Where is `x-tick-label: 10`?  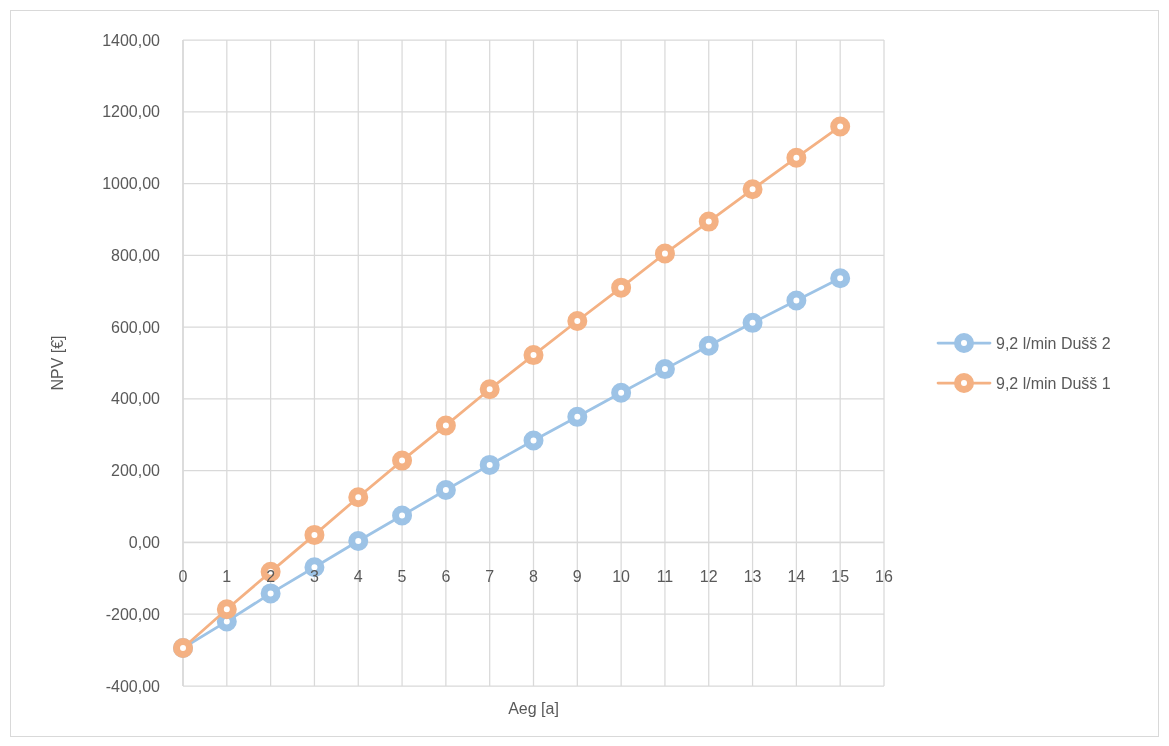
x-tick-label: 10 is located at coordinates (621, 577).